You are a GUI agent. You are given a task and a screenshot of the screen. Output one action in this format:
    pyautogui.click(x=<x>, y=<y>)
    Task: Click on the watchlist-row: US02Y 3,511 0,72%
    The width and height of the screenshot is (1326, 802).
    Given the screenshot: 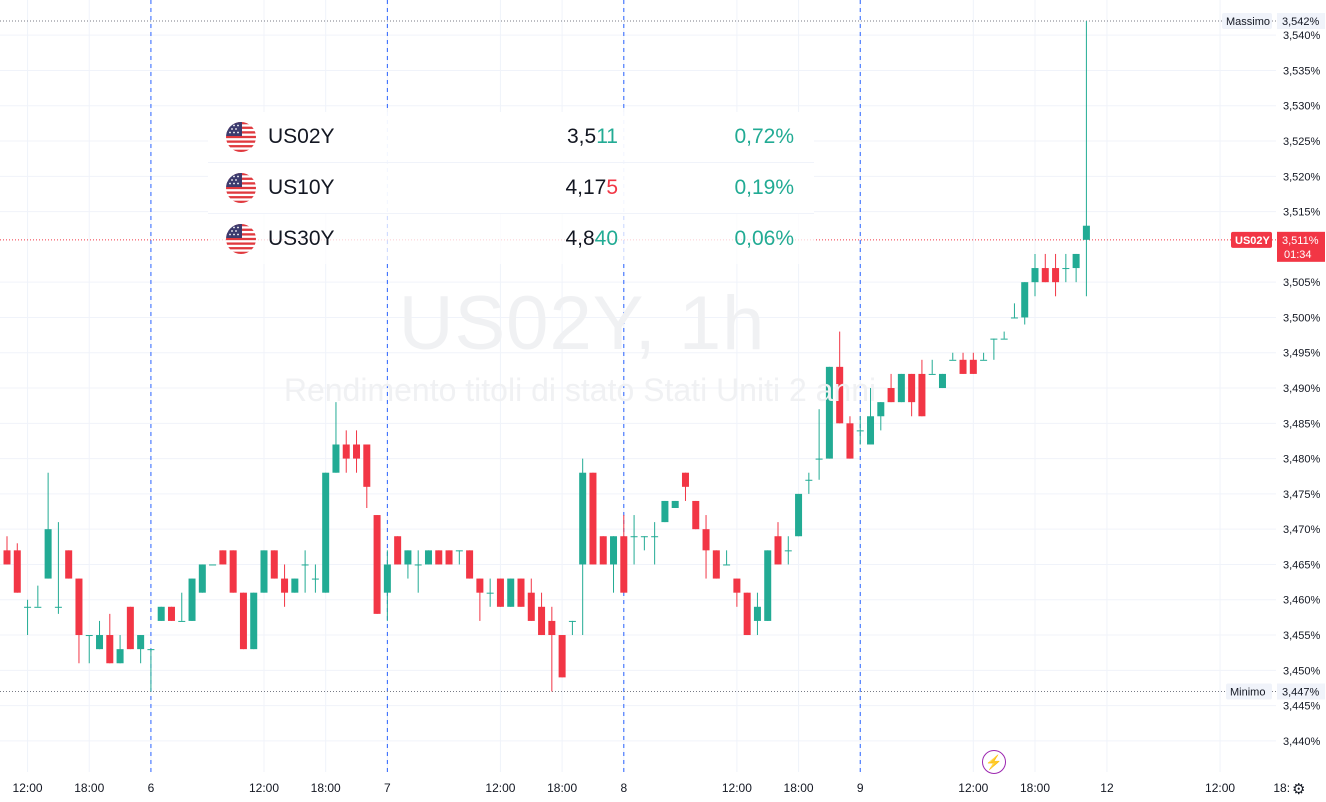 What is the action you would take?
    pyautogui.click(x=511, y=137)
    